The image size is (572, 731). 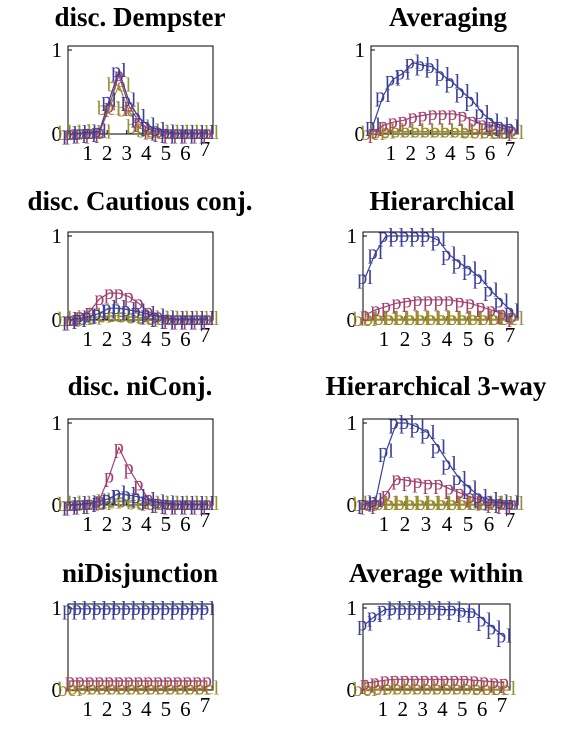 I want to click on series-line-p, so click(x=438, y=491).